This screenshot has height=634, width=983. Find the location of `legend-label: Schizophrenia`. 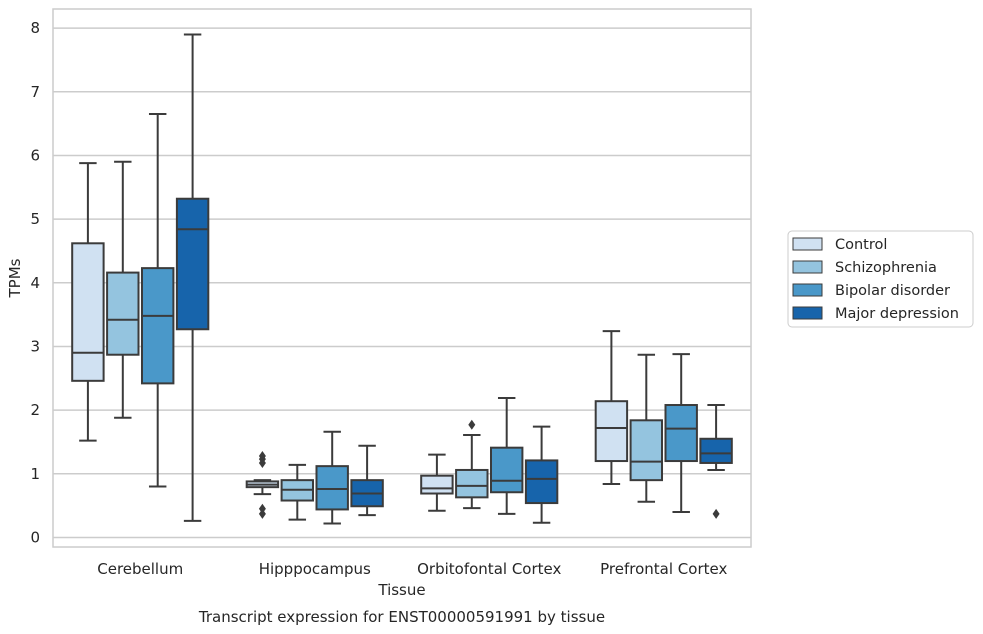

legend-label: Schizophrenia is located at coordinates (886, 268).